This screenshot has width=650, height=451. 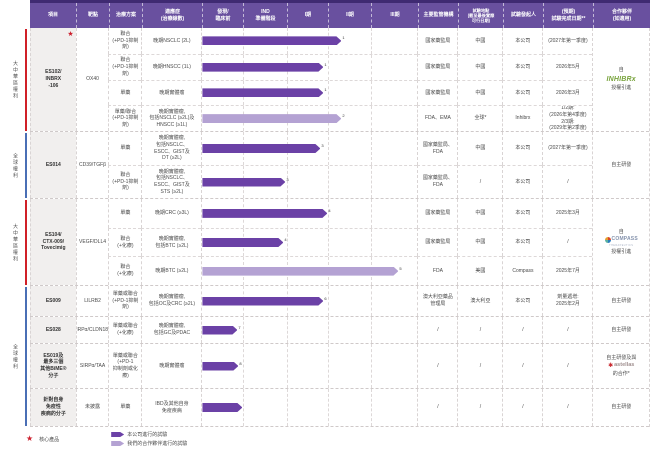 I want to click on indication: 晚期實體瘤, 包括BTC (≥2L), so click(x=171, y=242).